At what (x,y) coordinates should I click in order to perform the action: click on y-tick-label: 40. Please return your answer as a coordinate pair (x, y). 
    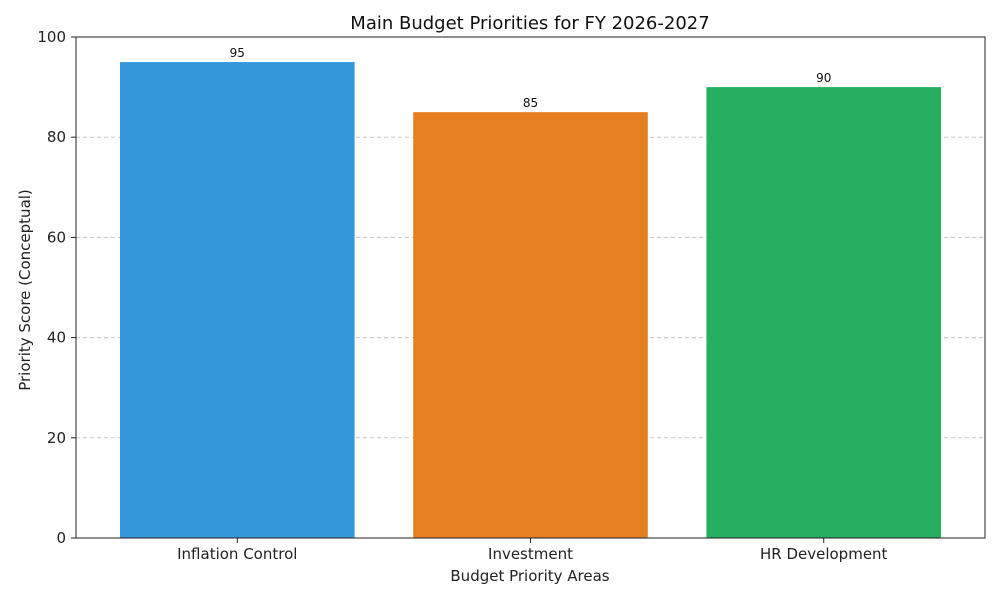
    Looking at the image, I should click on (56, 338).